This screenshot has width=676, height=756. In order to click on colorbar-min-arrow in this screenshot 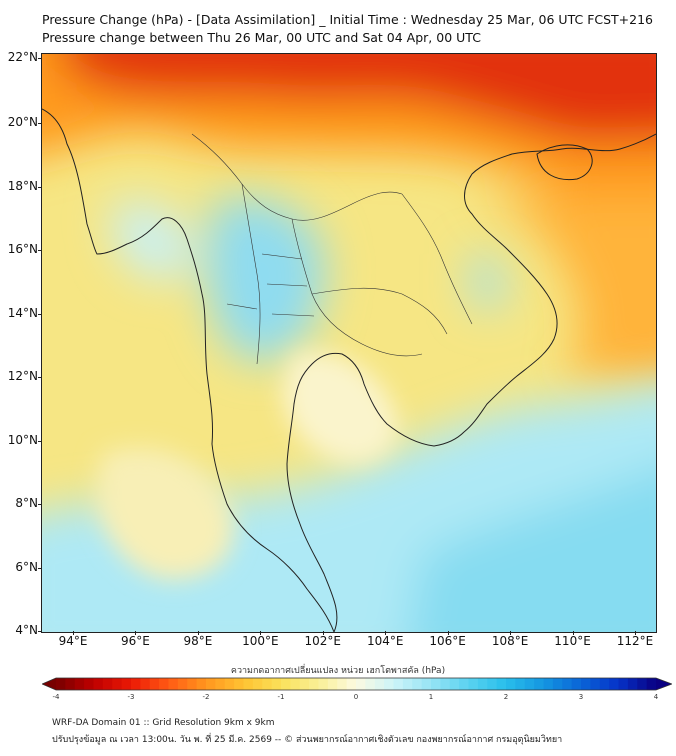, I will do `click(49, 684)`.